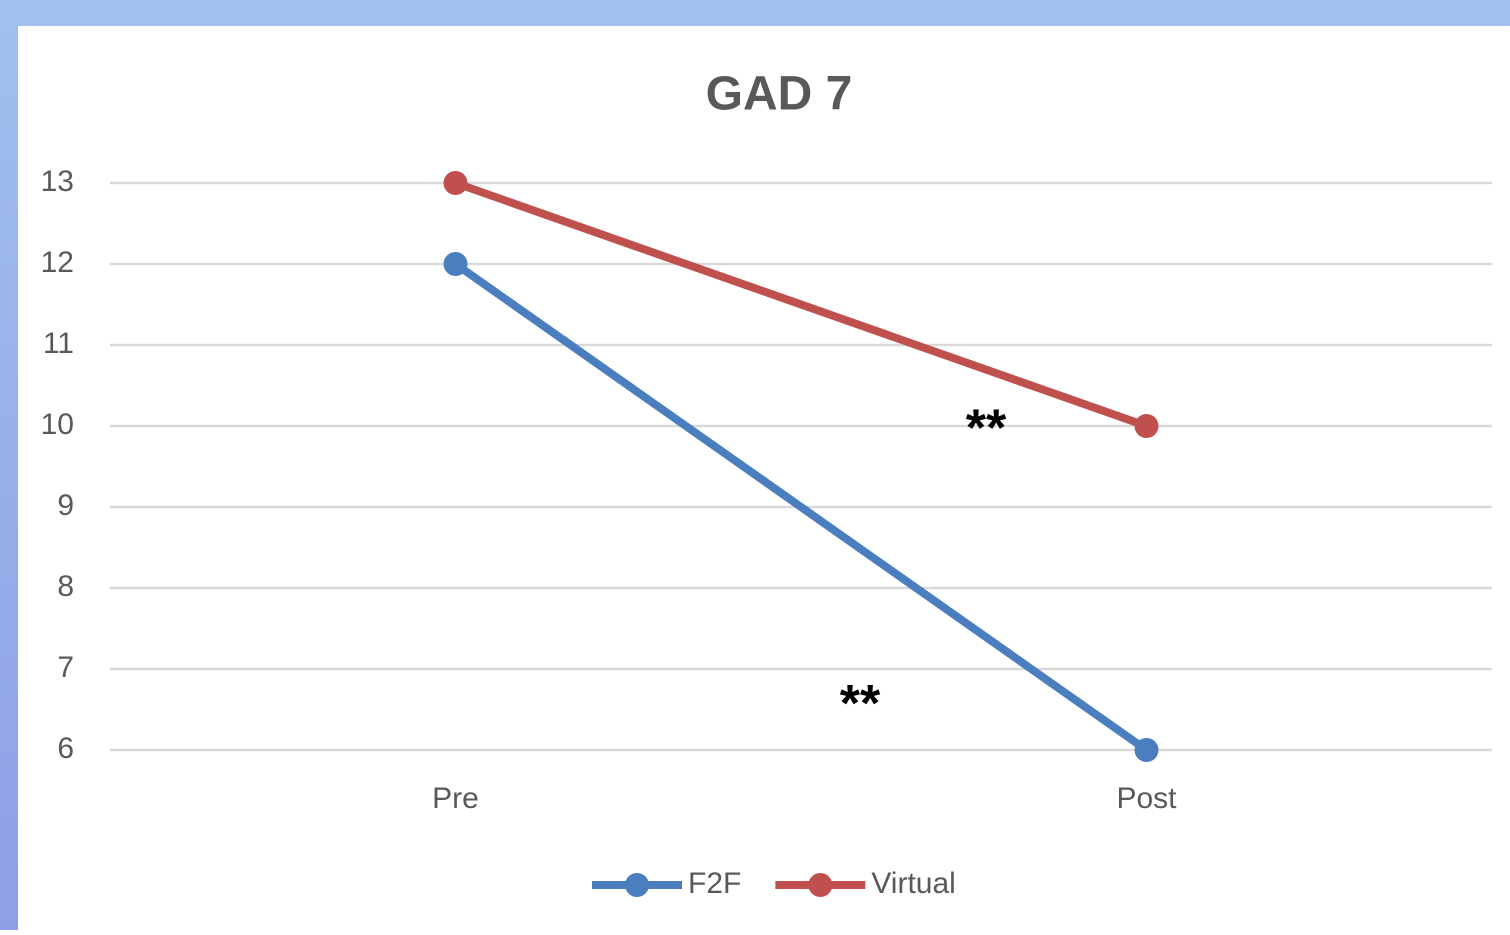 The width and height of the screenshot is (1510, 935). What do you see at coordinates (65, 505) in the screenshot?
I see `y-tick-label: 9` at bounding box center [65, 505].